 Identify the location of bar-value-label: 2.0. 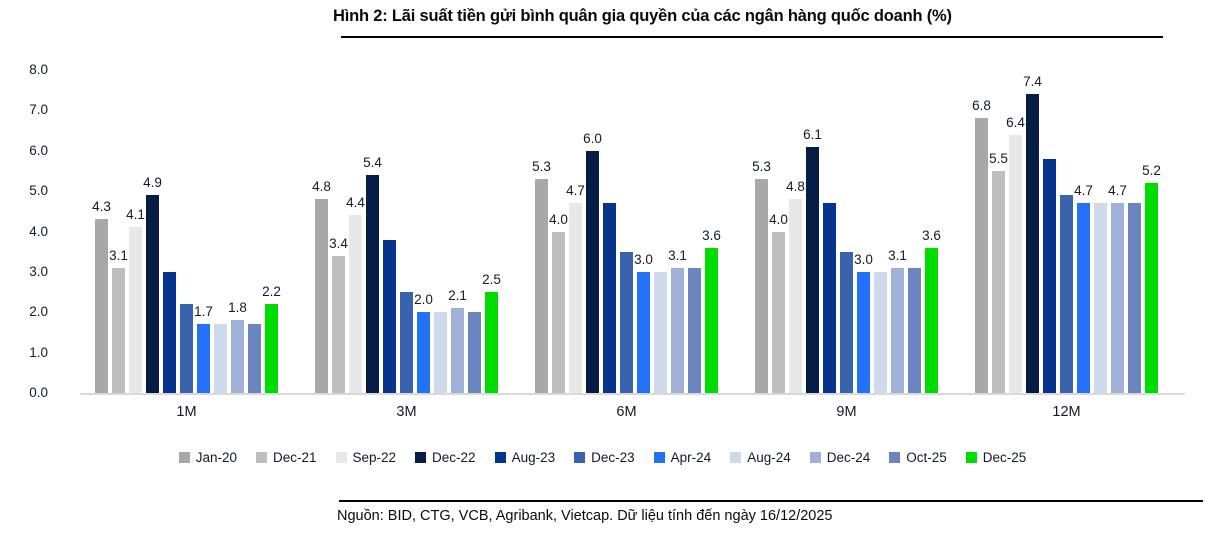
(423, 300).